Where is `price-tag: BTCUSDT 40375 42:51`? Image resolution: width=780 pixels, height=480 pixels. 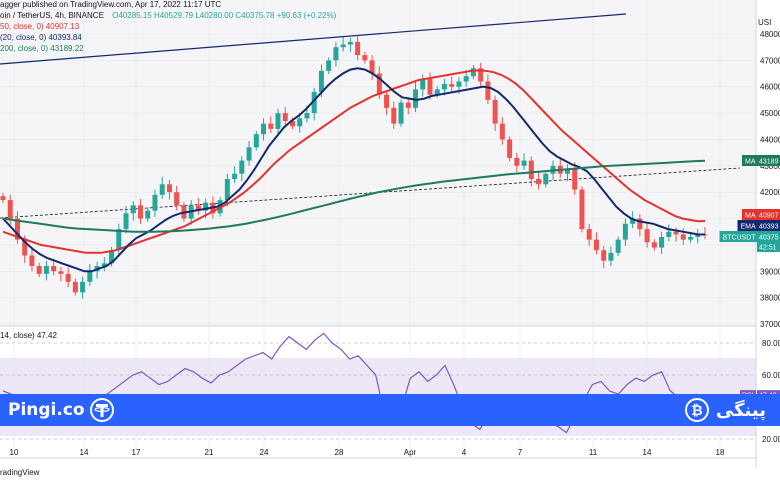 price-tag: BTCUSDT 40375 42:51 is located at coordinates (749, 241).